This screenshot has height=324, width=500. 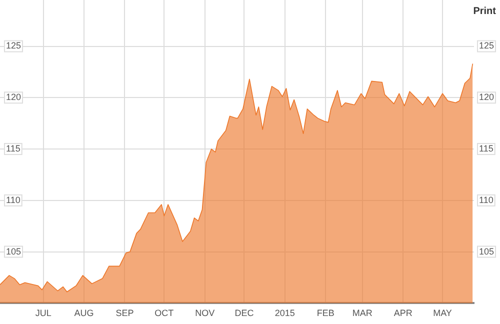 I want to click on x-tick-label: 2015, so click(x=284, y=313).